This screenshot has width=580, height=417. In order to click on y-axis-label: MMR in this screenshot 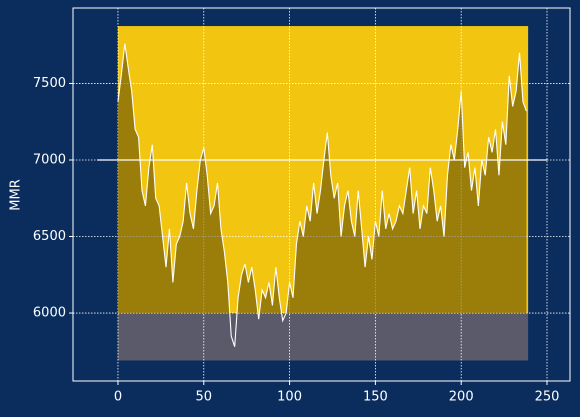, I will do `click(16, 194)`.